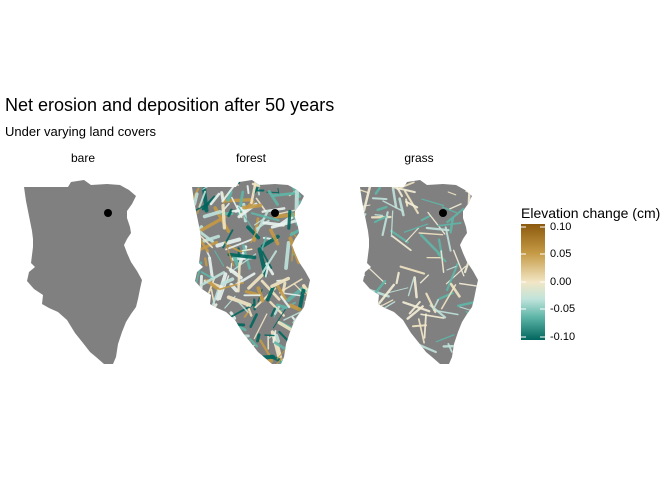 Image resolution: width=672 pixels, height=480 pixels. What do you see at coordinates (83, 272) in the screenshot?
I see `panel-bare-map` at bounding box center [83, 272].